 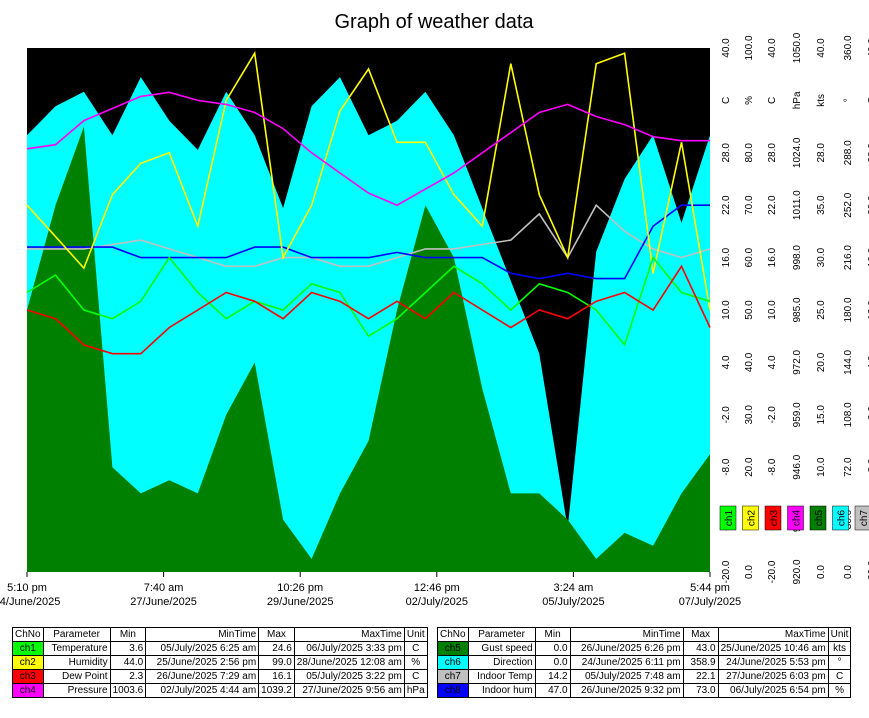 What do you see at coordinates (276, 634) in the screenshot?
I see `col-max: Max` at bounding box center [276, 634].